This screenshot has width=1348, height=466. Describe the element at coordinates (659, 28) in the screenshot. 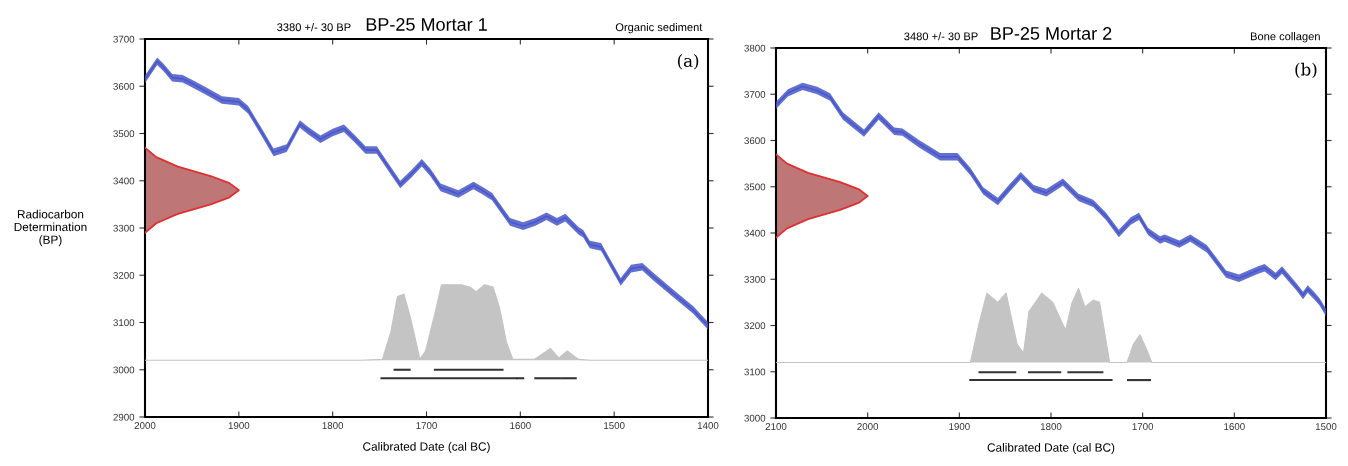

I see `text: Organic sediment` at that location.